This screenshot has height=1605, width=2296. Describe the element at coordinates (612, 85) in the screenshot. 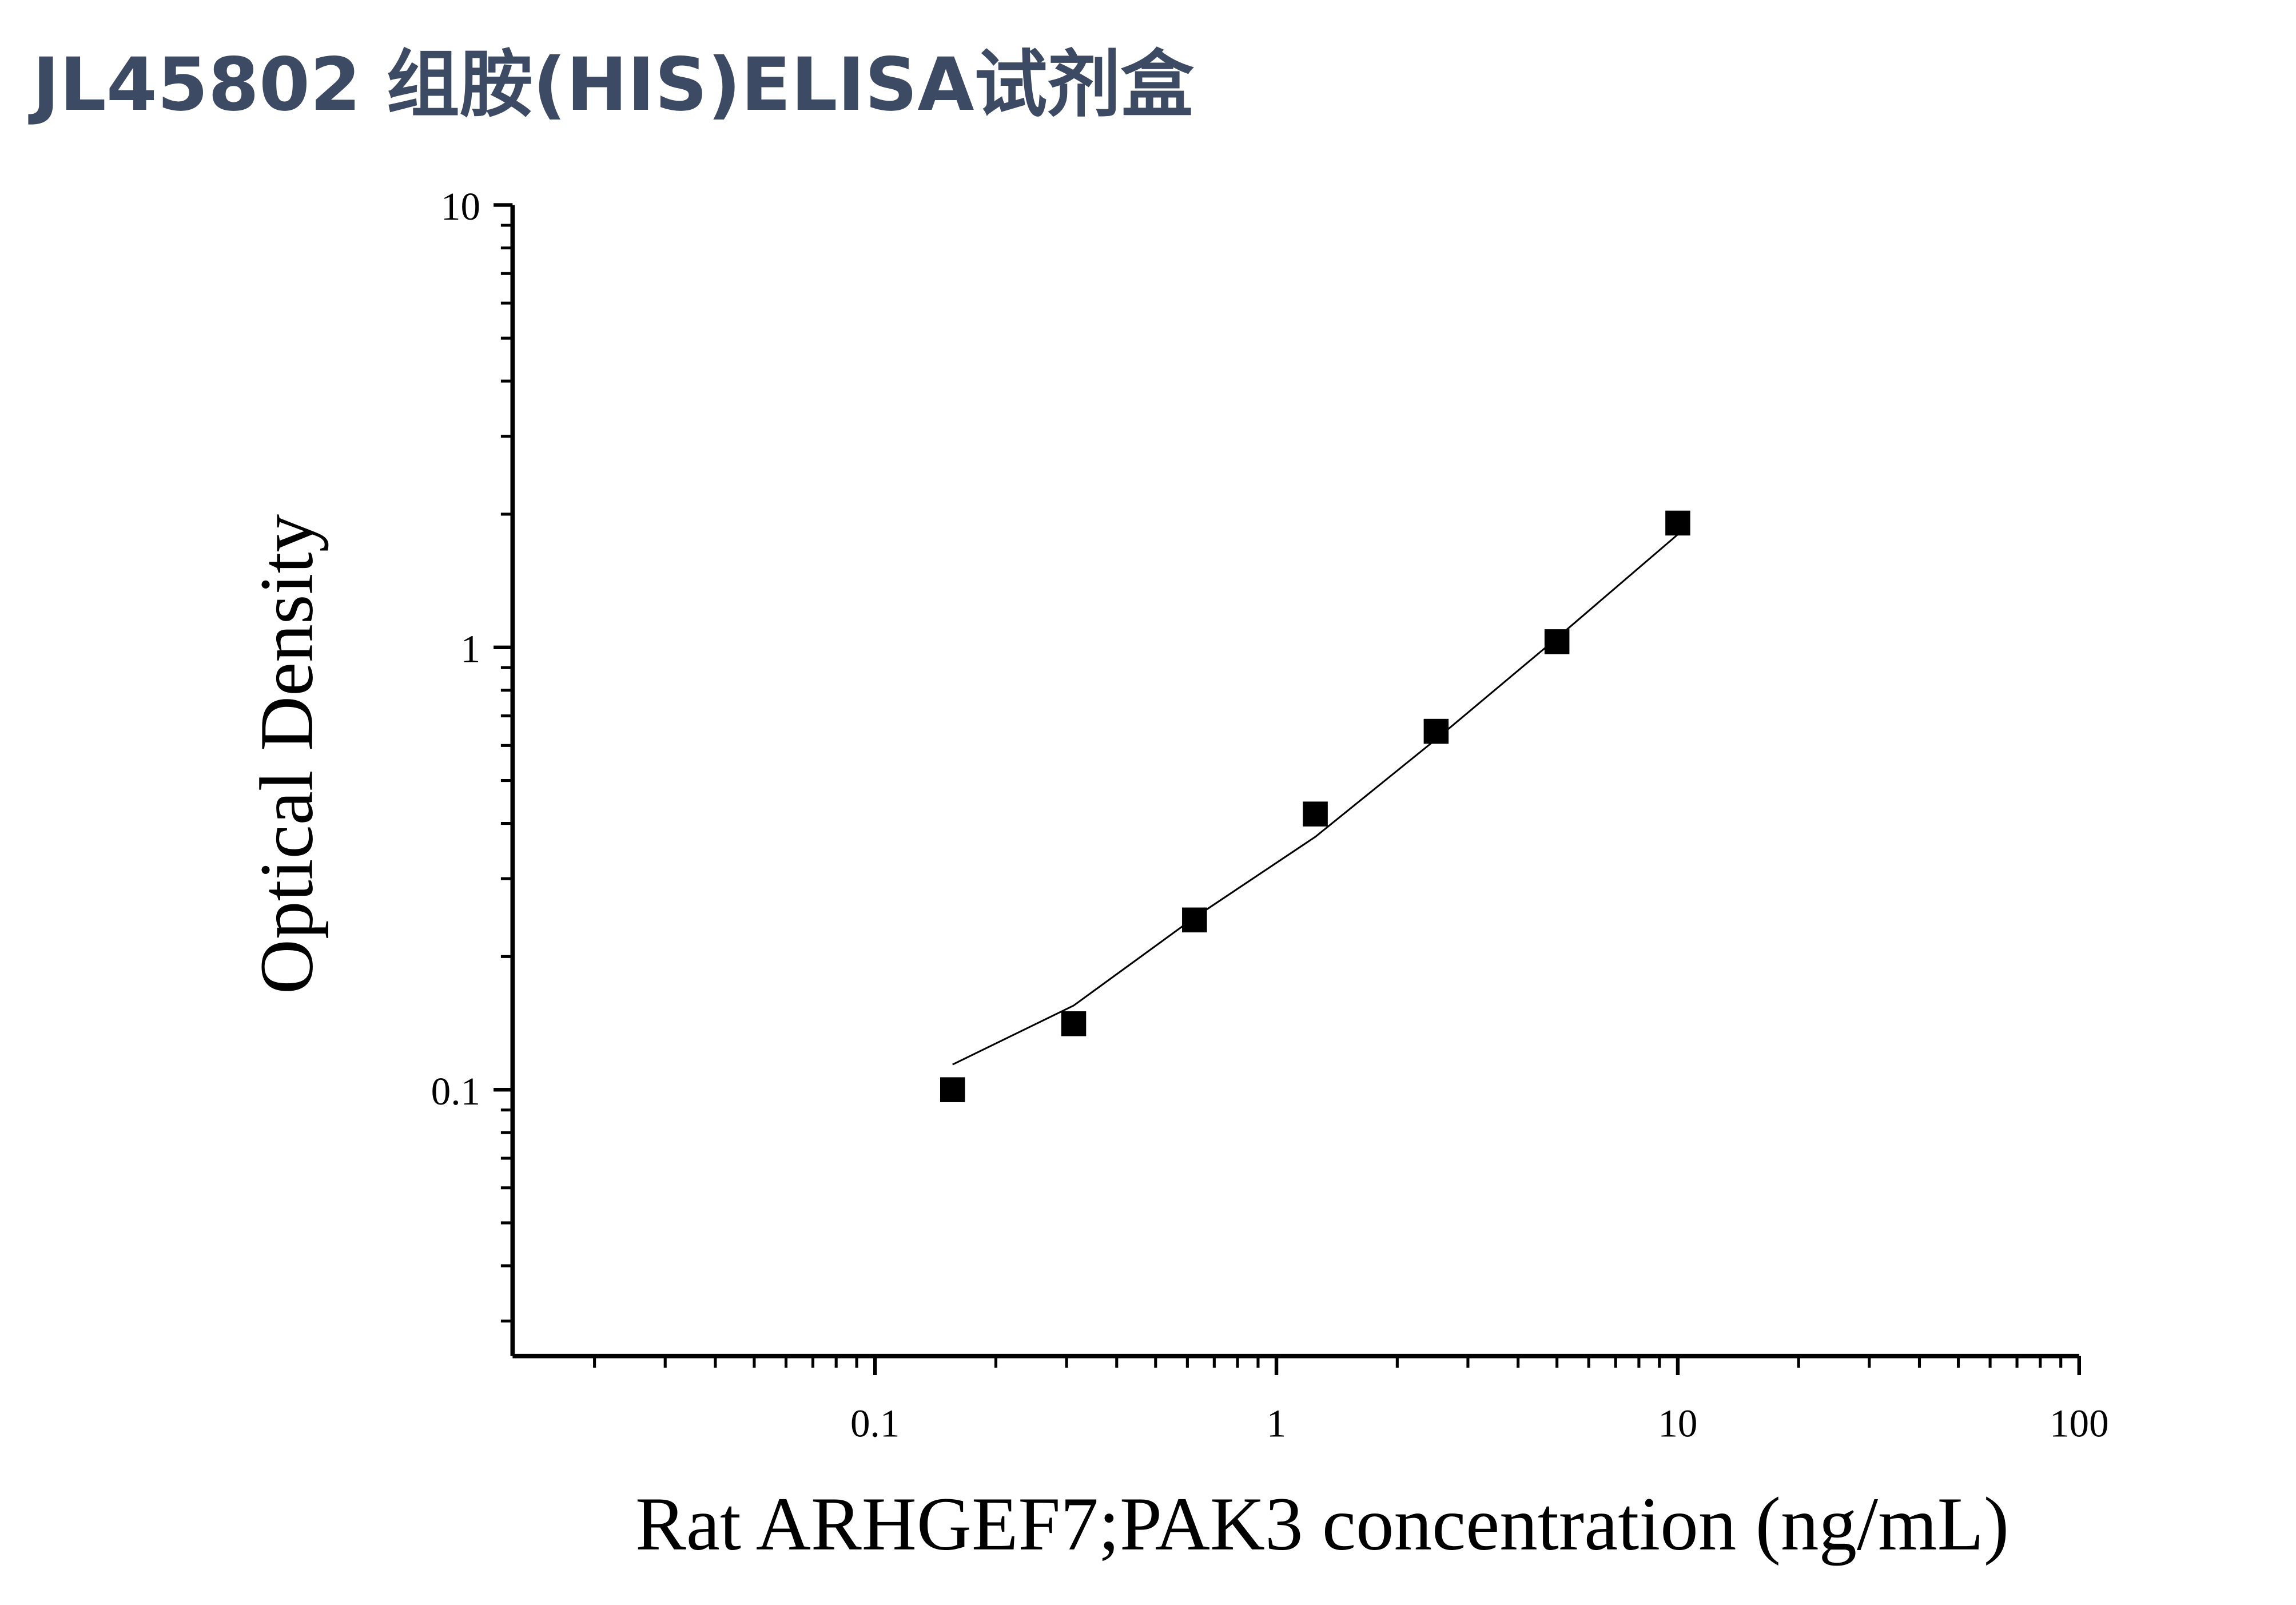

I see `chart-title: JL45802 组胺(HIS)ELISA试剂盒` at that location.